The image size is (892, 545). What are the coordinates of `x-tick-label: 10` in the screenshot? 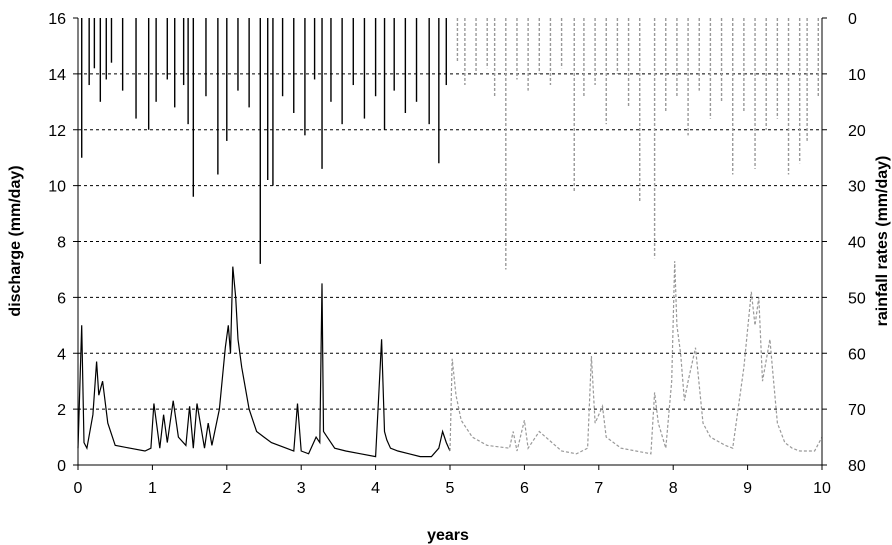 It's located at (822, 488).